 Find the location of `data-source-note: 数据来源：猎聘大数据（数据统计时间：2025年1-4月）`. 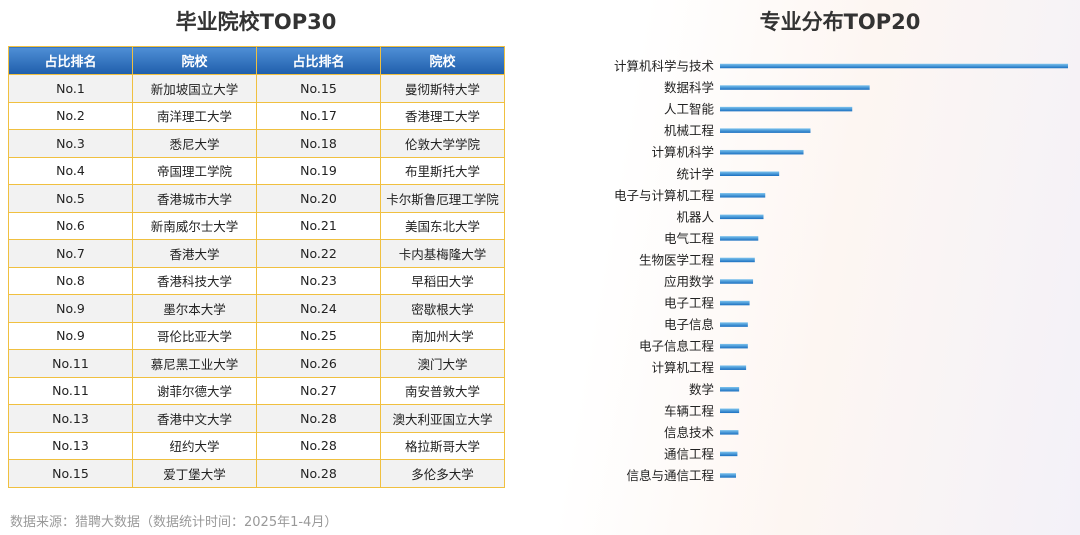

data-source-note: 数据来源：猎聘大数据（数据统计时间：2025年1-4月） is located at coordinates (174, 522).